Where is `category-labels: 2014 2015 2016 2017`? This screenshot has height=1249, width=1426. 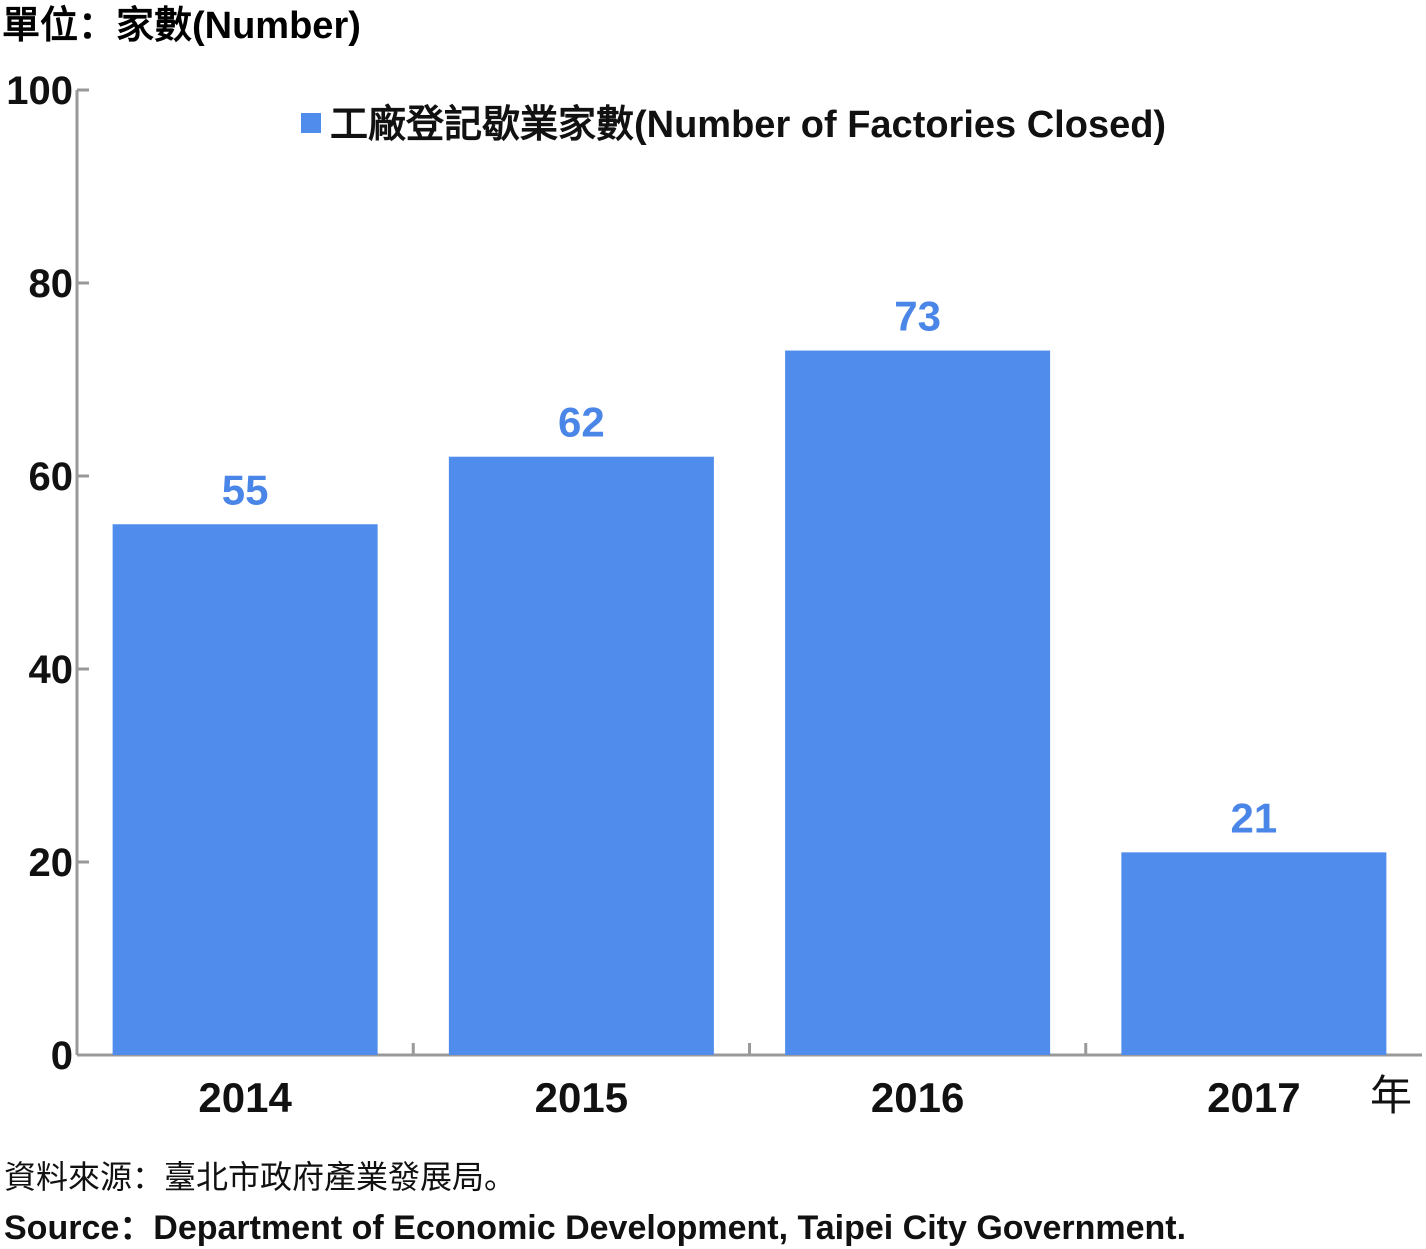
category-labels: 2014 2015 2016 2017 is located at coordinates (749, 1097).